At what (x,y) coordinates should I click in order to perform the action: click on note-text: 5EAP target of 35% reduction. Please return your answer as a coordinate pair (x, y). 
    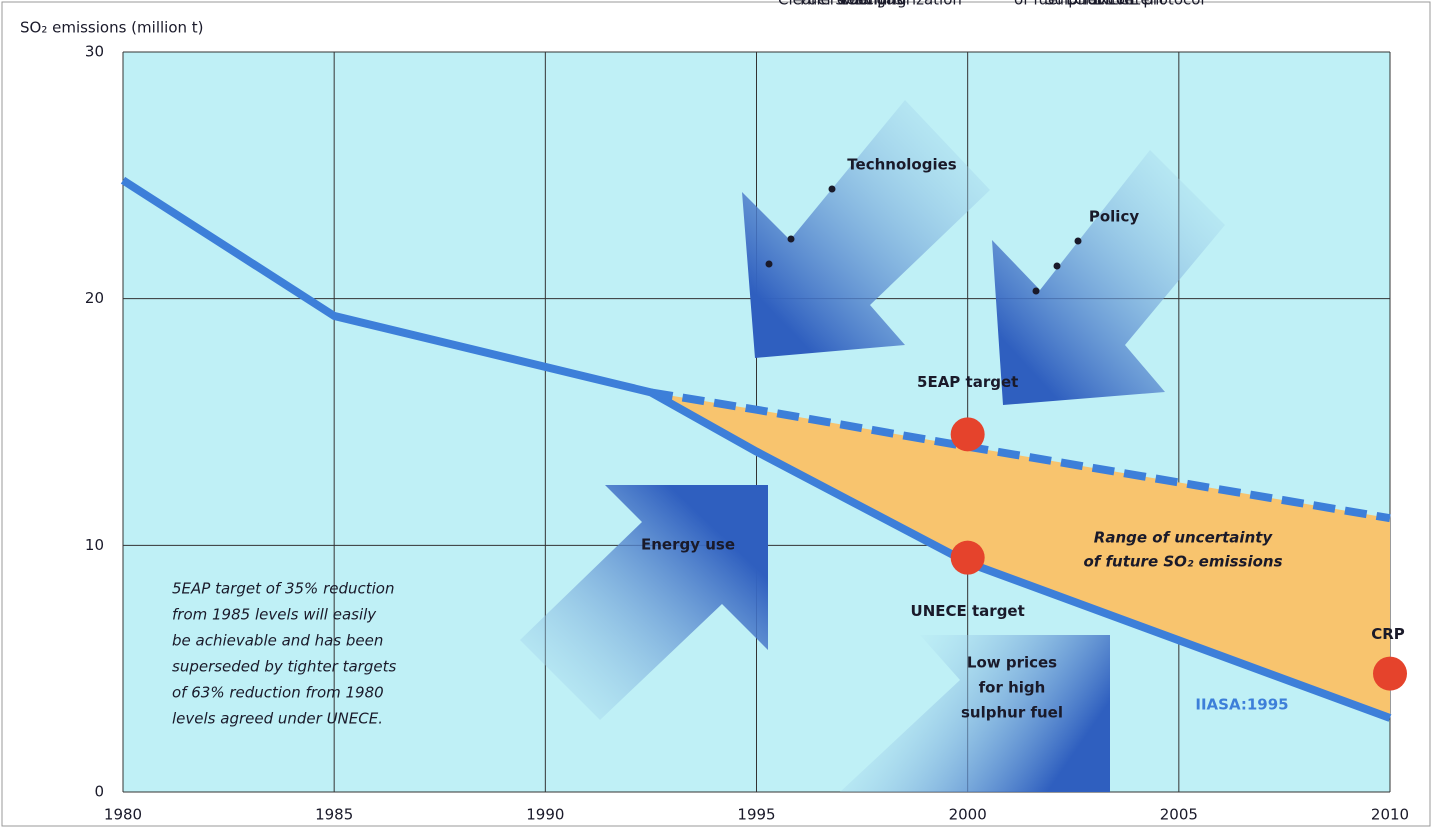
    Looking at the image, I should click on (283, 589).